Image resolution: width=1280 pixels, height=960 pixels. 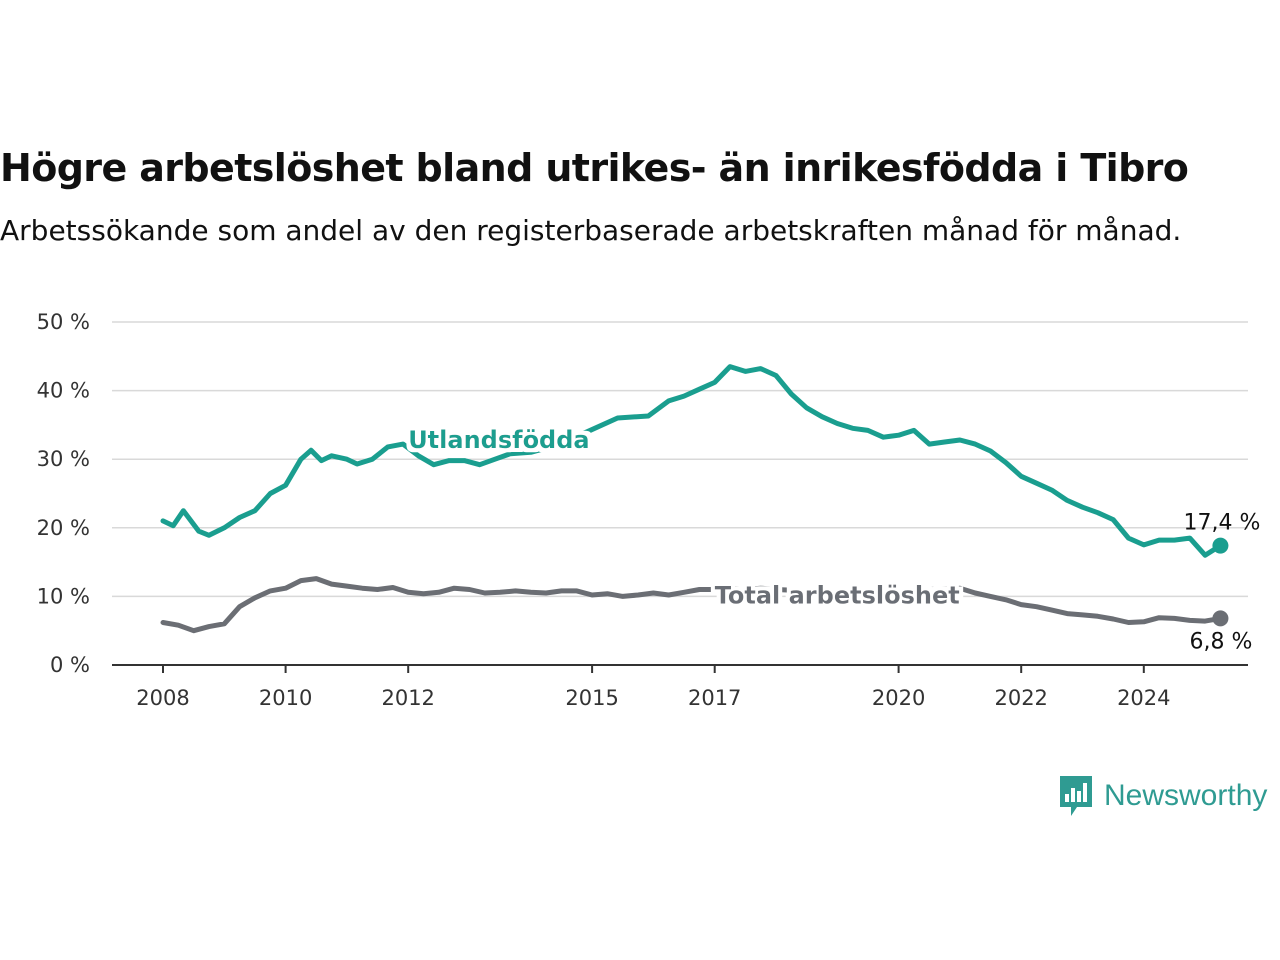 What do you see at coordinates (285, 698) in the screenshot?
I see `x-tick-label: 2010` at bounding box center [285, 698].